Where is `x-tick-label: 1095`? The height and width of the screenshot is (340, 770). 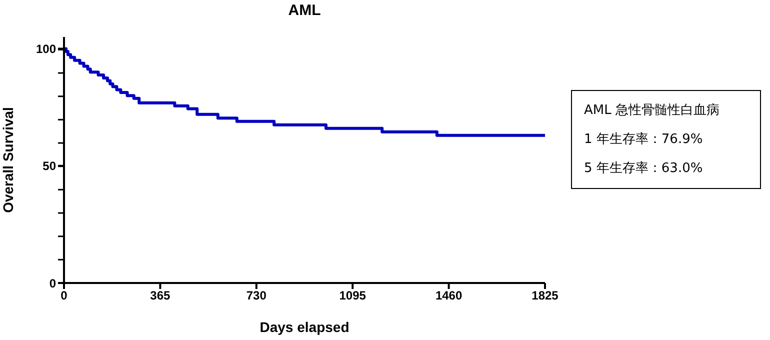 x-tick-label: 1095 is located at coordinates (352, 295).